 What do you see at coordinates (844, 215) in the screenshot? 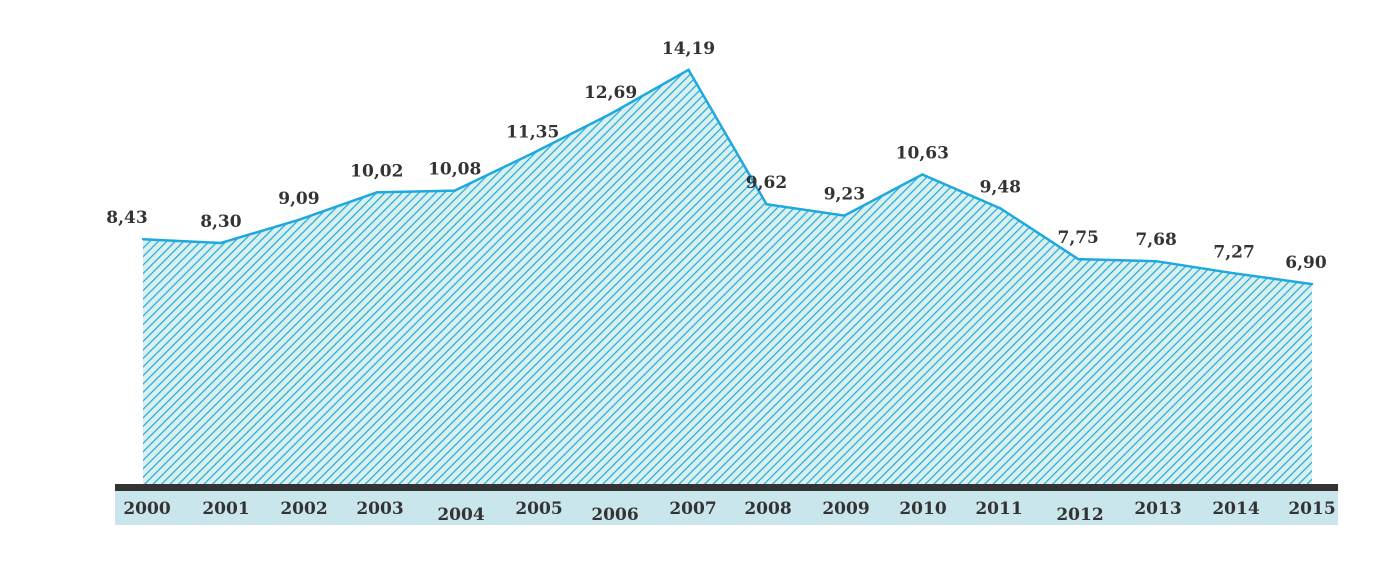
I see `data-point-2009` at bounding box center [844, 215].